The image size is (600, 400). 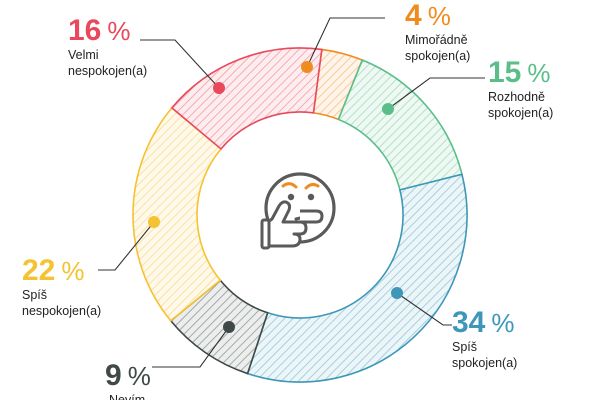 I want to click on slice-label-spis-nesp-0: Spíš, so click(x=34, y=295).